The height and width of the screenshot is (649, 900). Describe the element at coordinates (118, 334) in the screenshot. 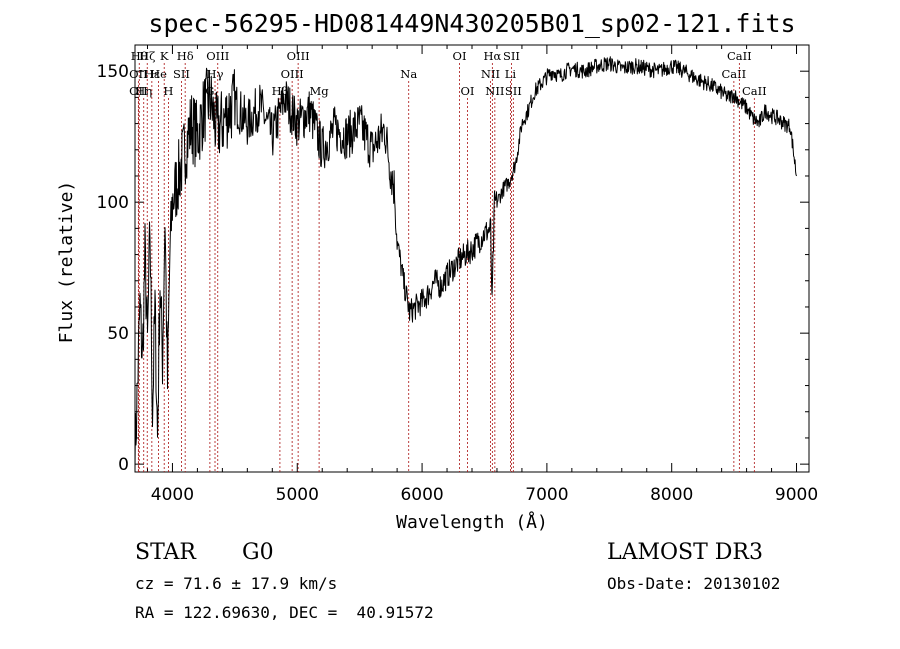

I see `y-tick-label: 50` at that location.